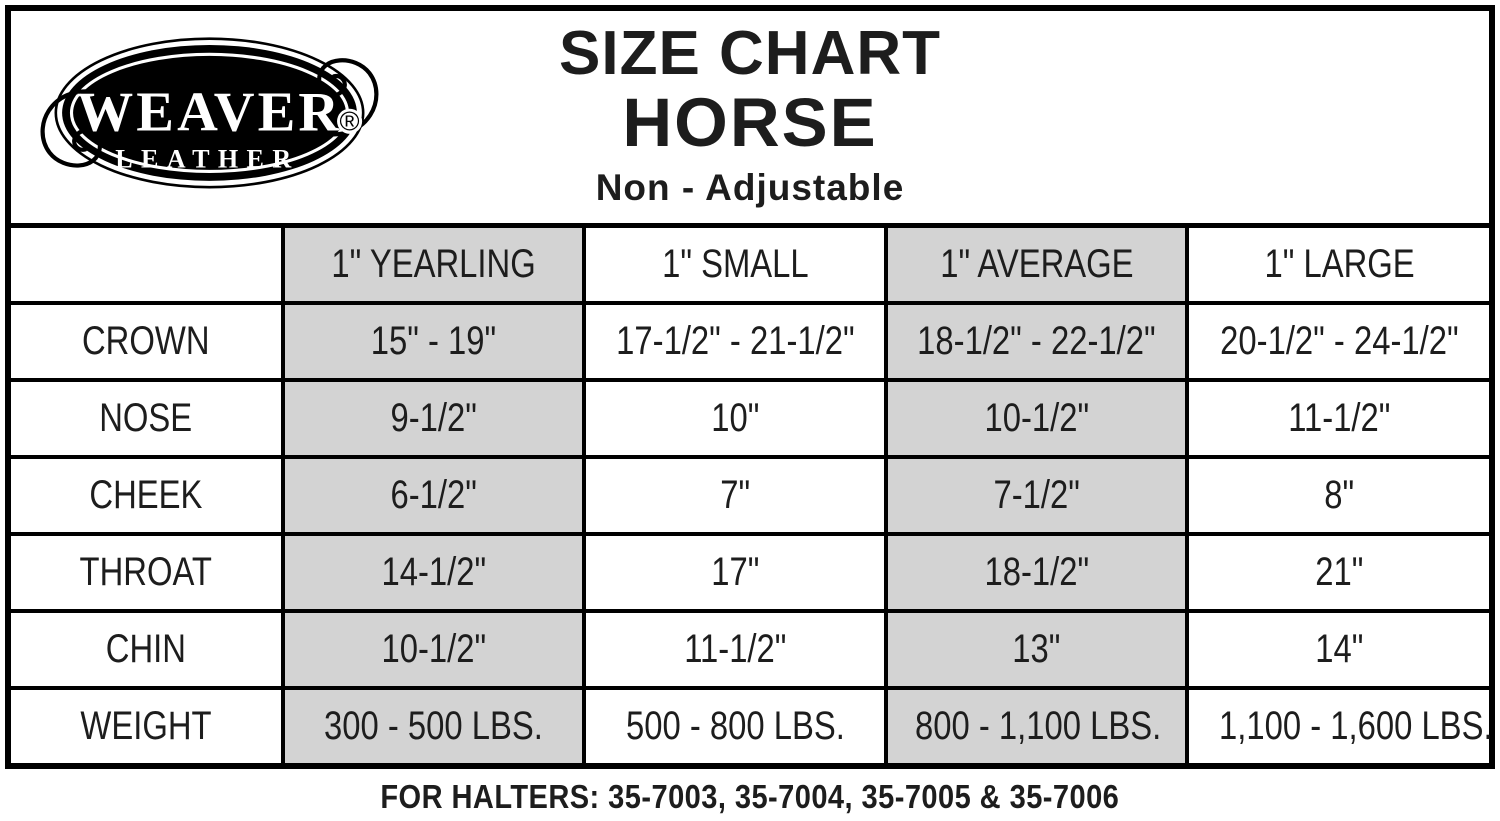 The height and width of the screenshot is (821, 1500). I want to click on column-header-small: 1" SMALL, so click(735, 265).